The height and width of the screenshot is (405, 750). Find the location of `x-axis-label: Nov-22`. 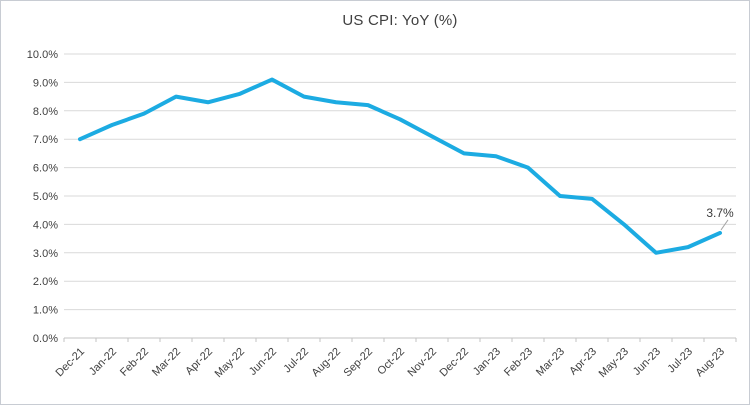

x-axis-label: Nov-22 is located at coordinates (423, 363).